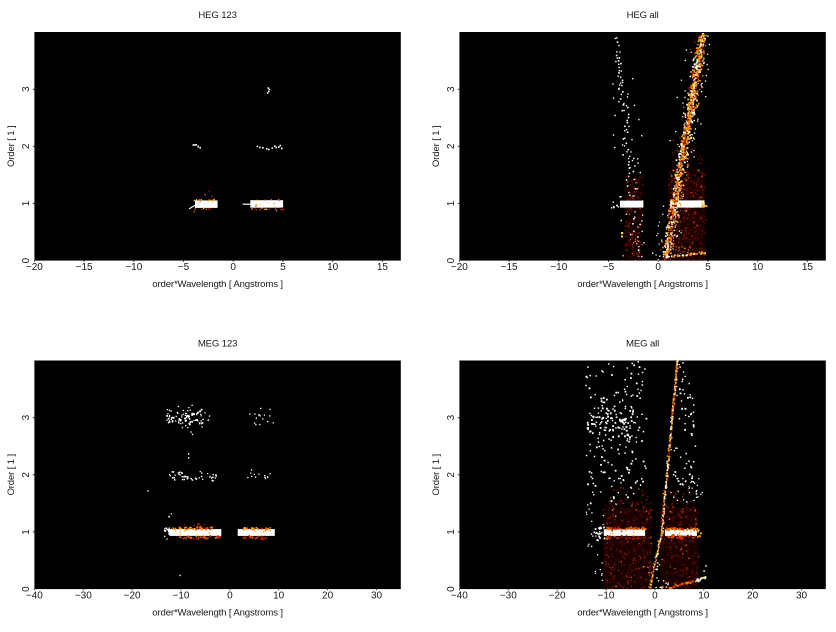 The width and height of the screenshot is (836, 632). Describe the element at coordinates (217, 15) in the screenshot. I see `svg-text: HEG 123` at that location.